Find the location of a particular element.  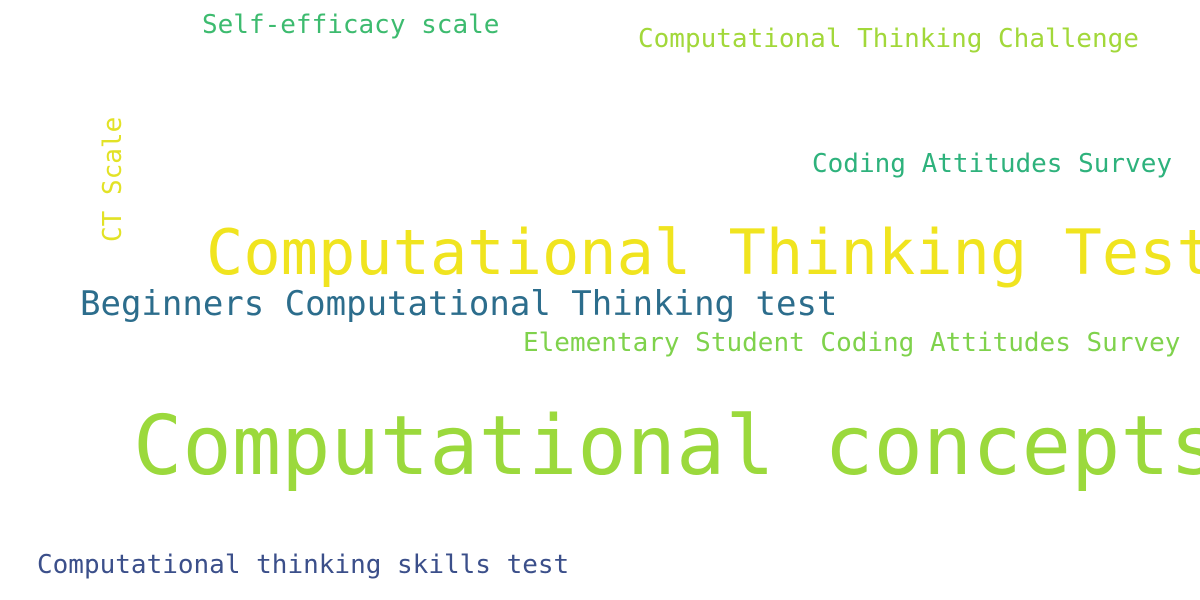

word-computational-thinking-test: Computational Thinking Test is located at coordinates (703, 252).